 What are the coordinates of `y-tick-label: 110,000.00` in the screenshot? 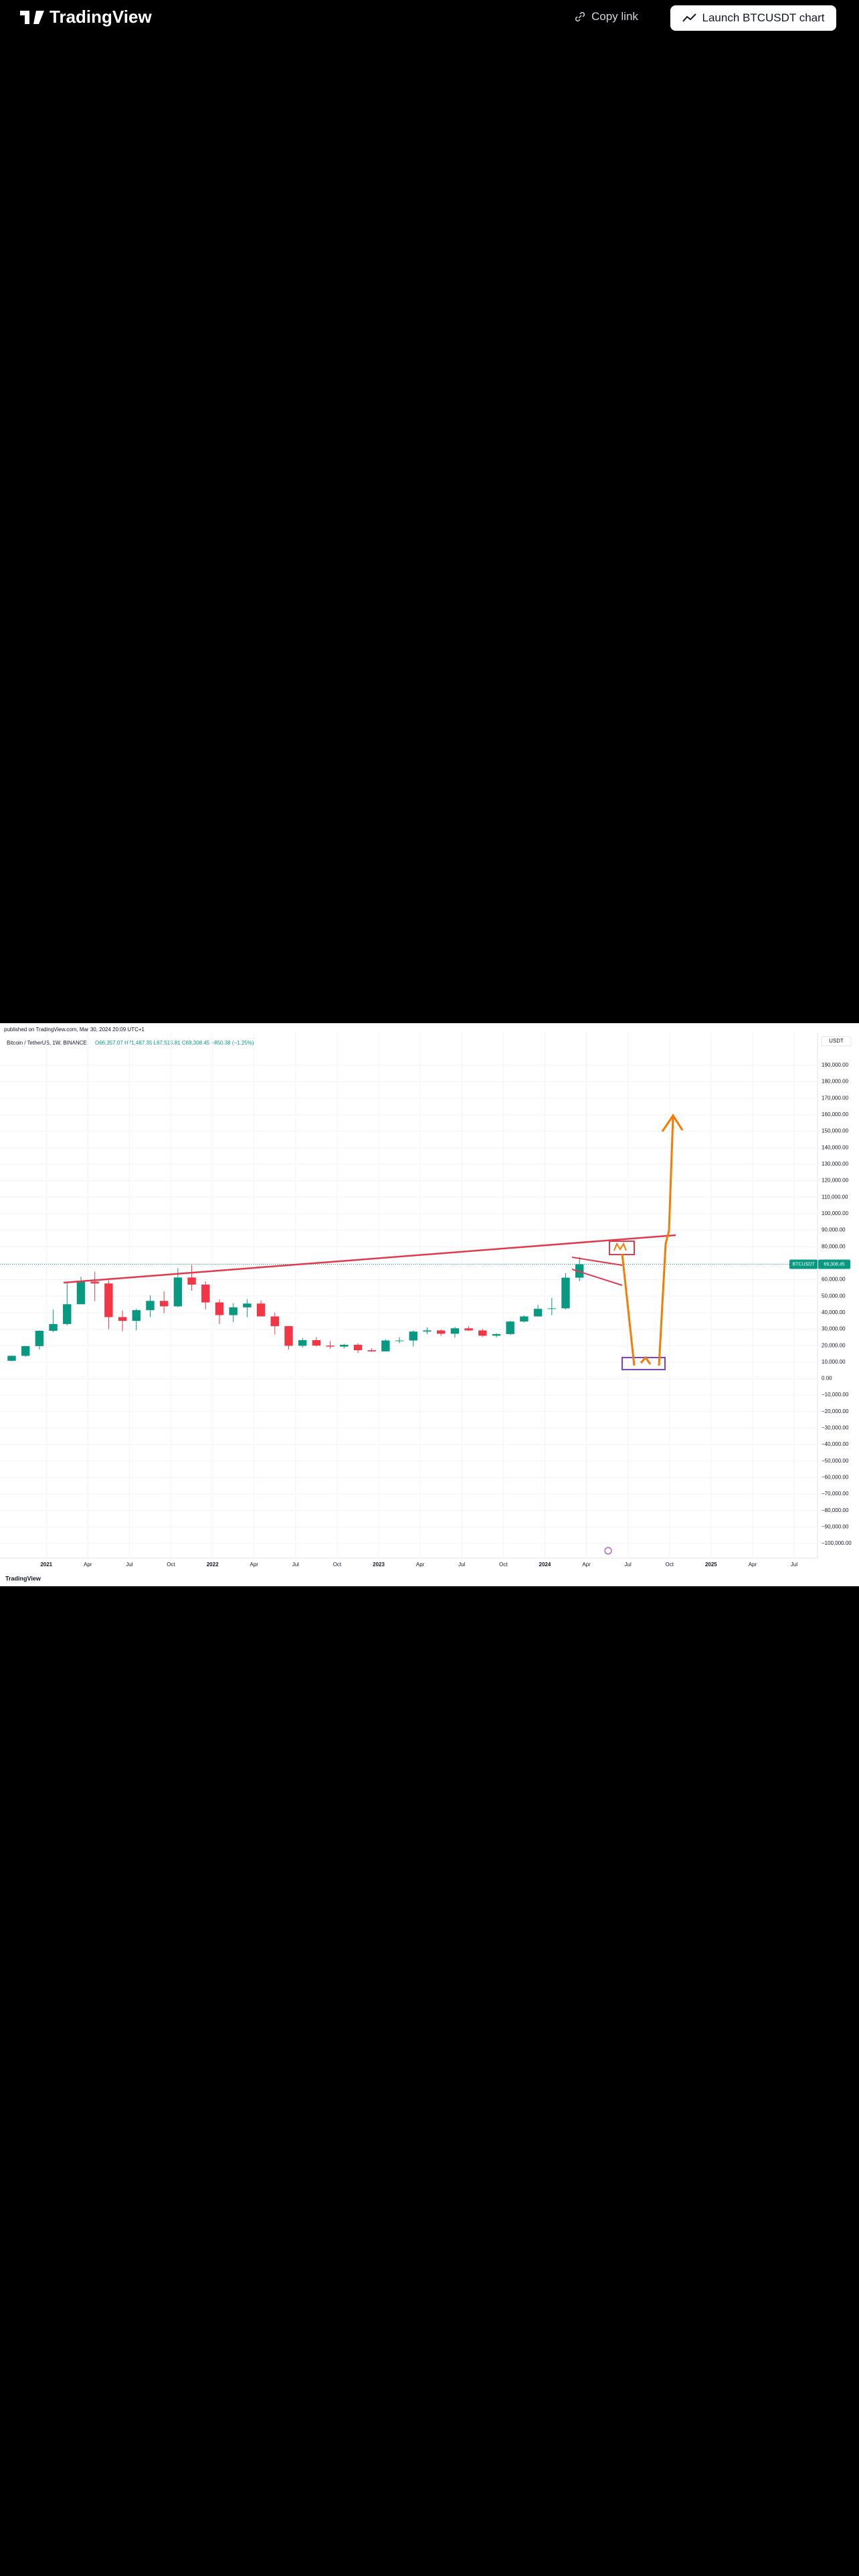 It's located at (835, 1197).